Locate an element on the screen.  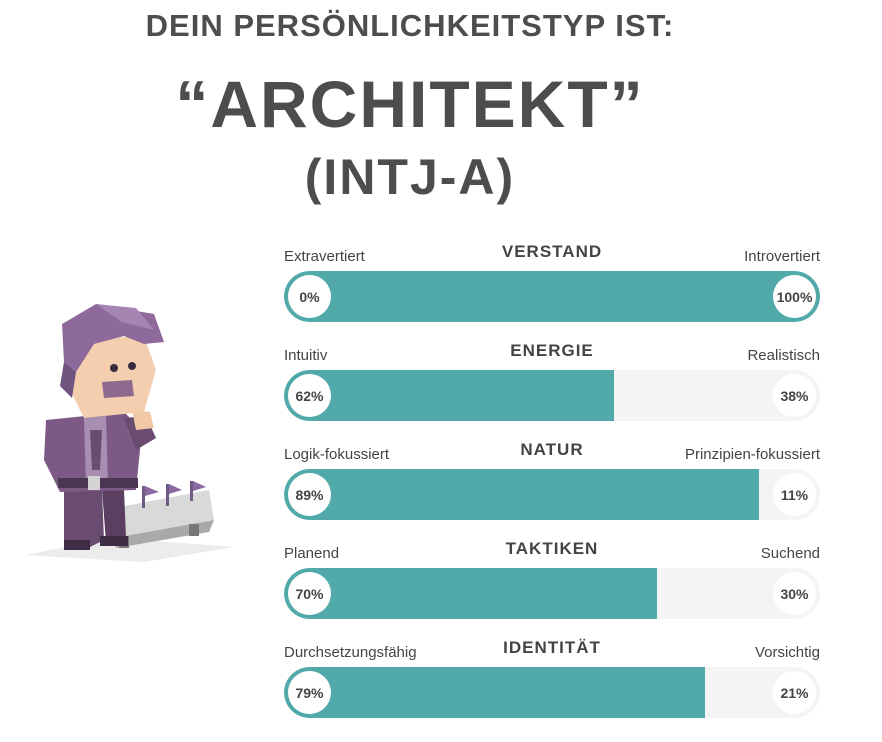
scale-energy: Intuitiv ENERGIE Realistisch 62% 38% is located at coordinates (552, 388).